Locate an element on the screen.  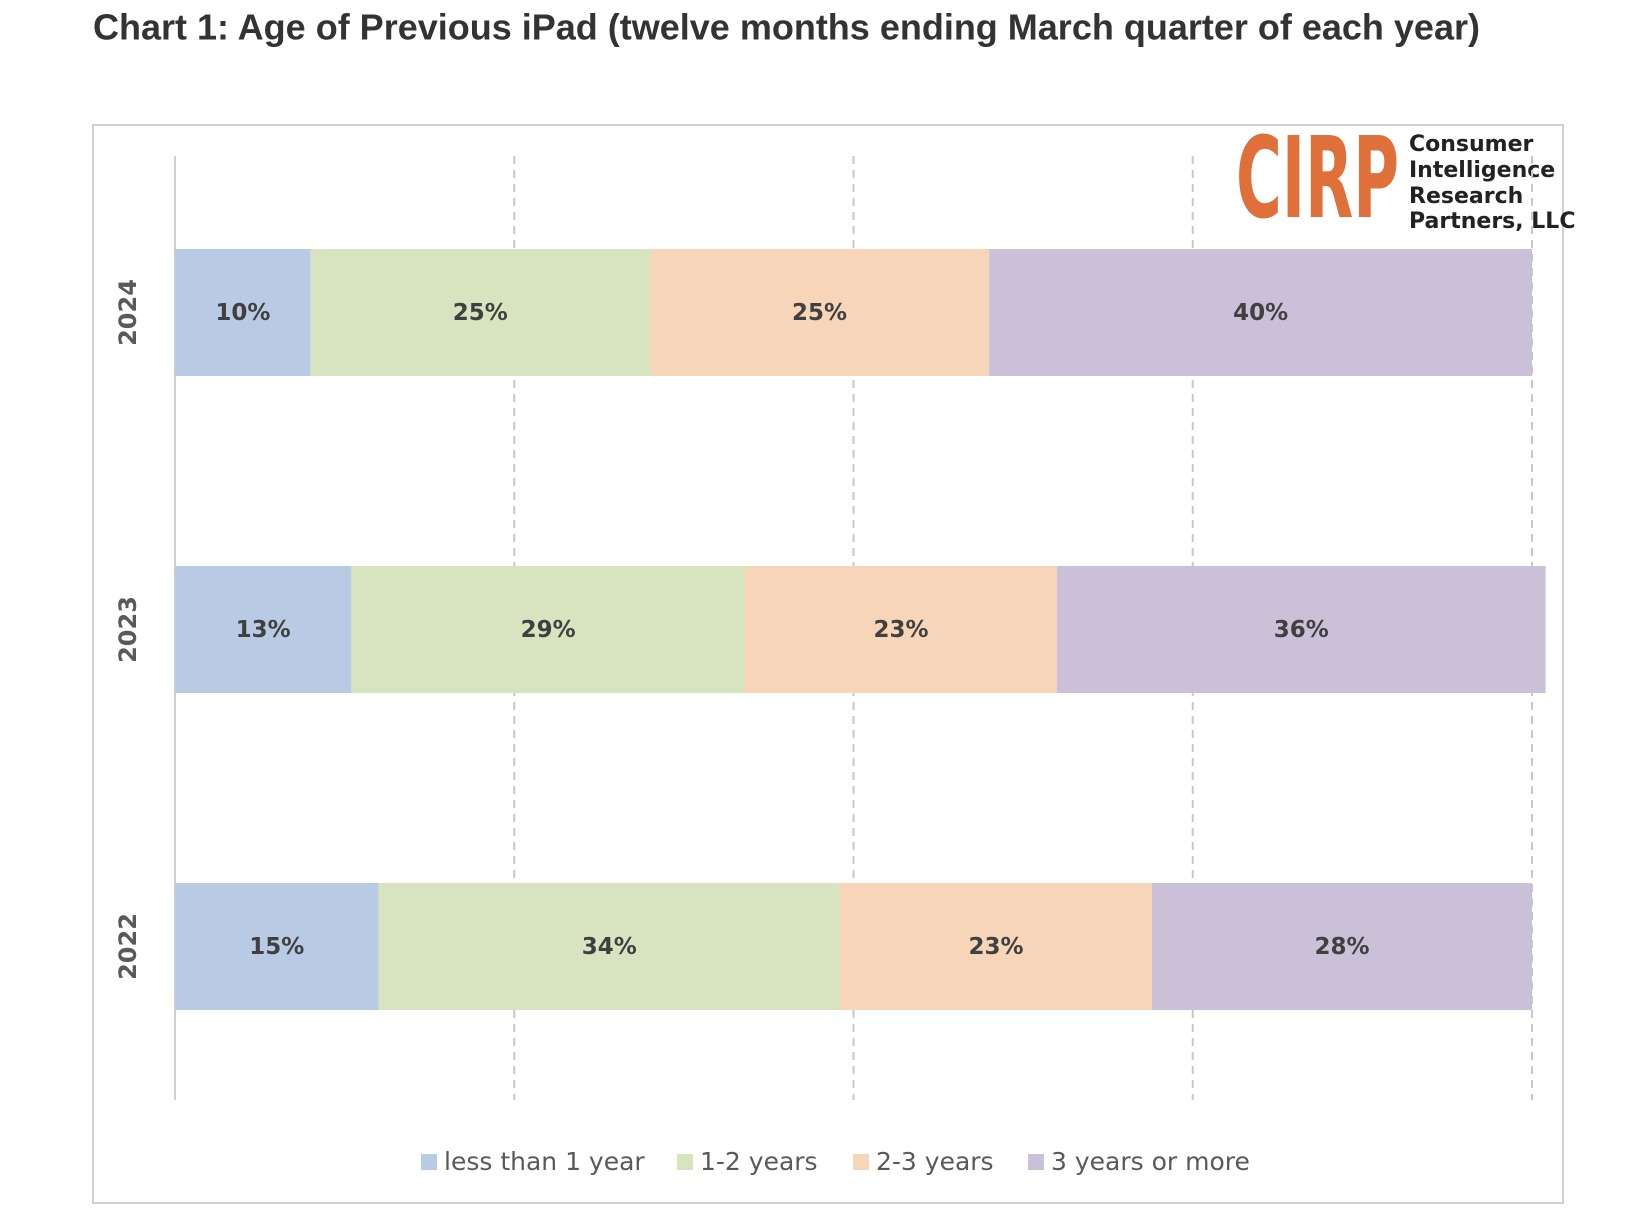
legend-label: less than 1 year is located at coordinates (544, 1161).